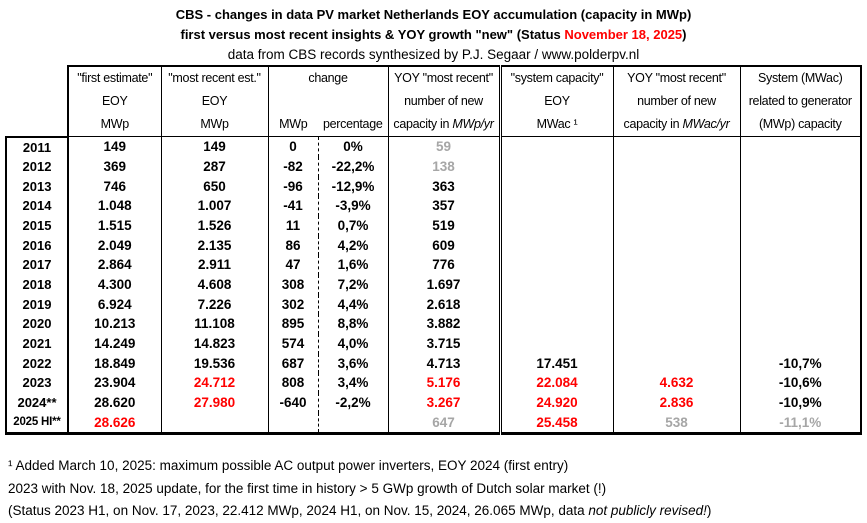 The height and width of the screenshot is (523, 867). I want to click on value-cell: 4,0%, so click(353, 344).